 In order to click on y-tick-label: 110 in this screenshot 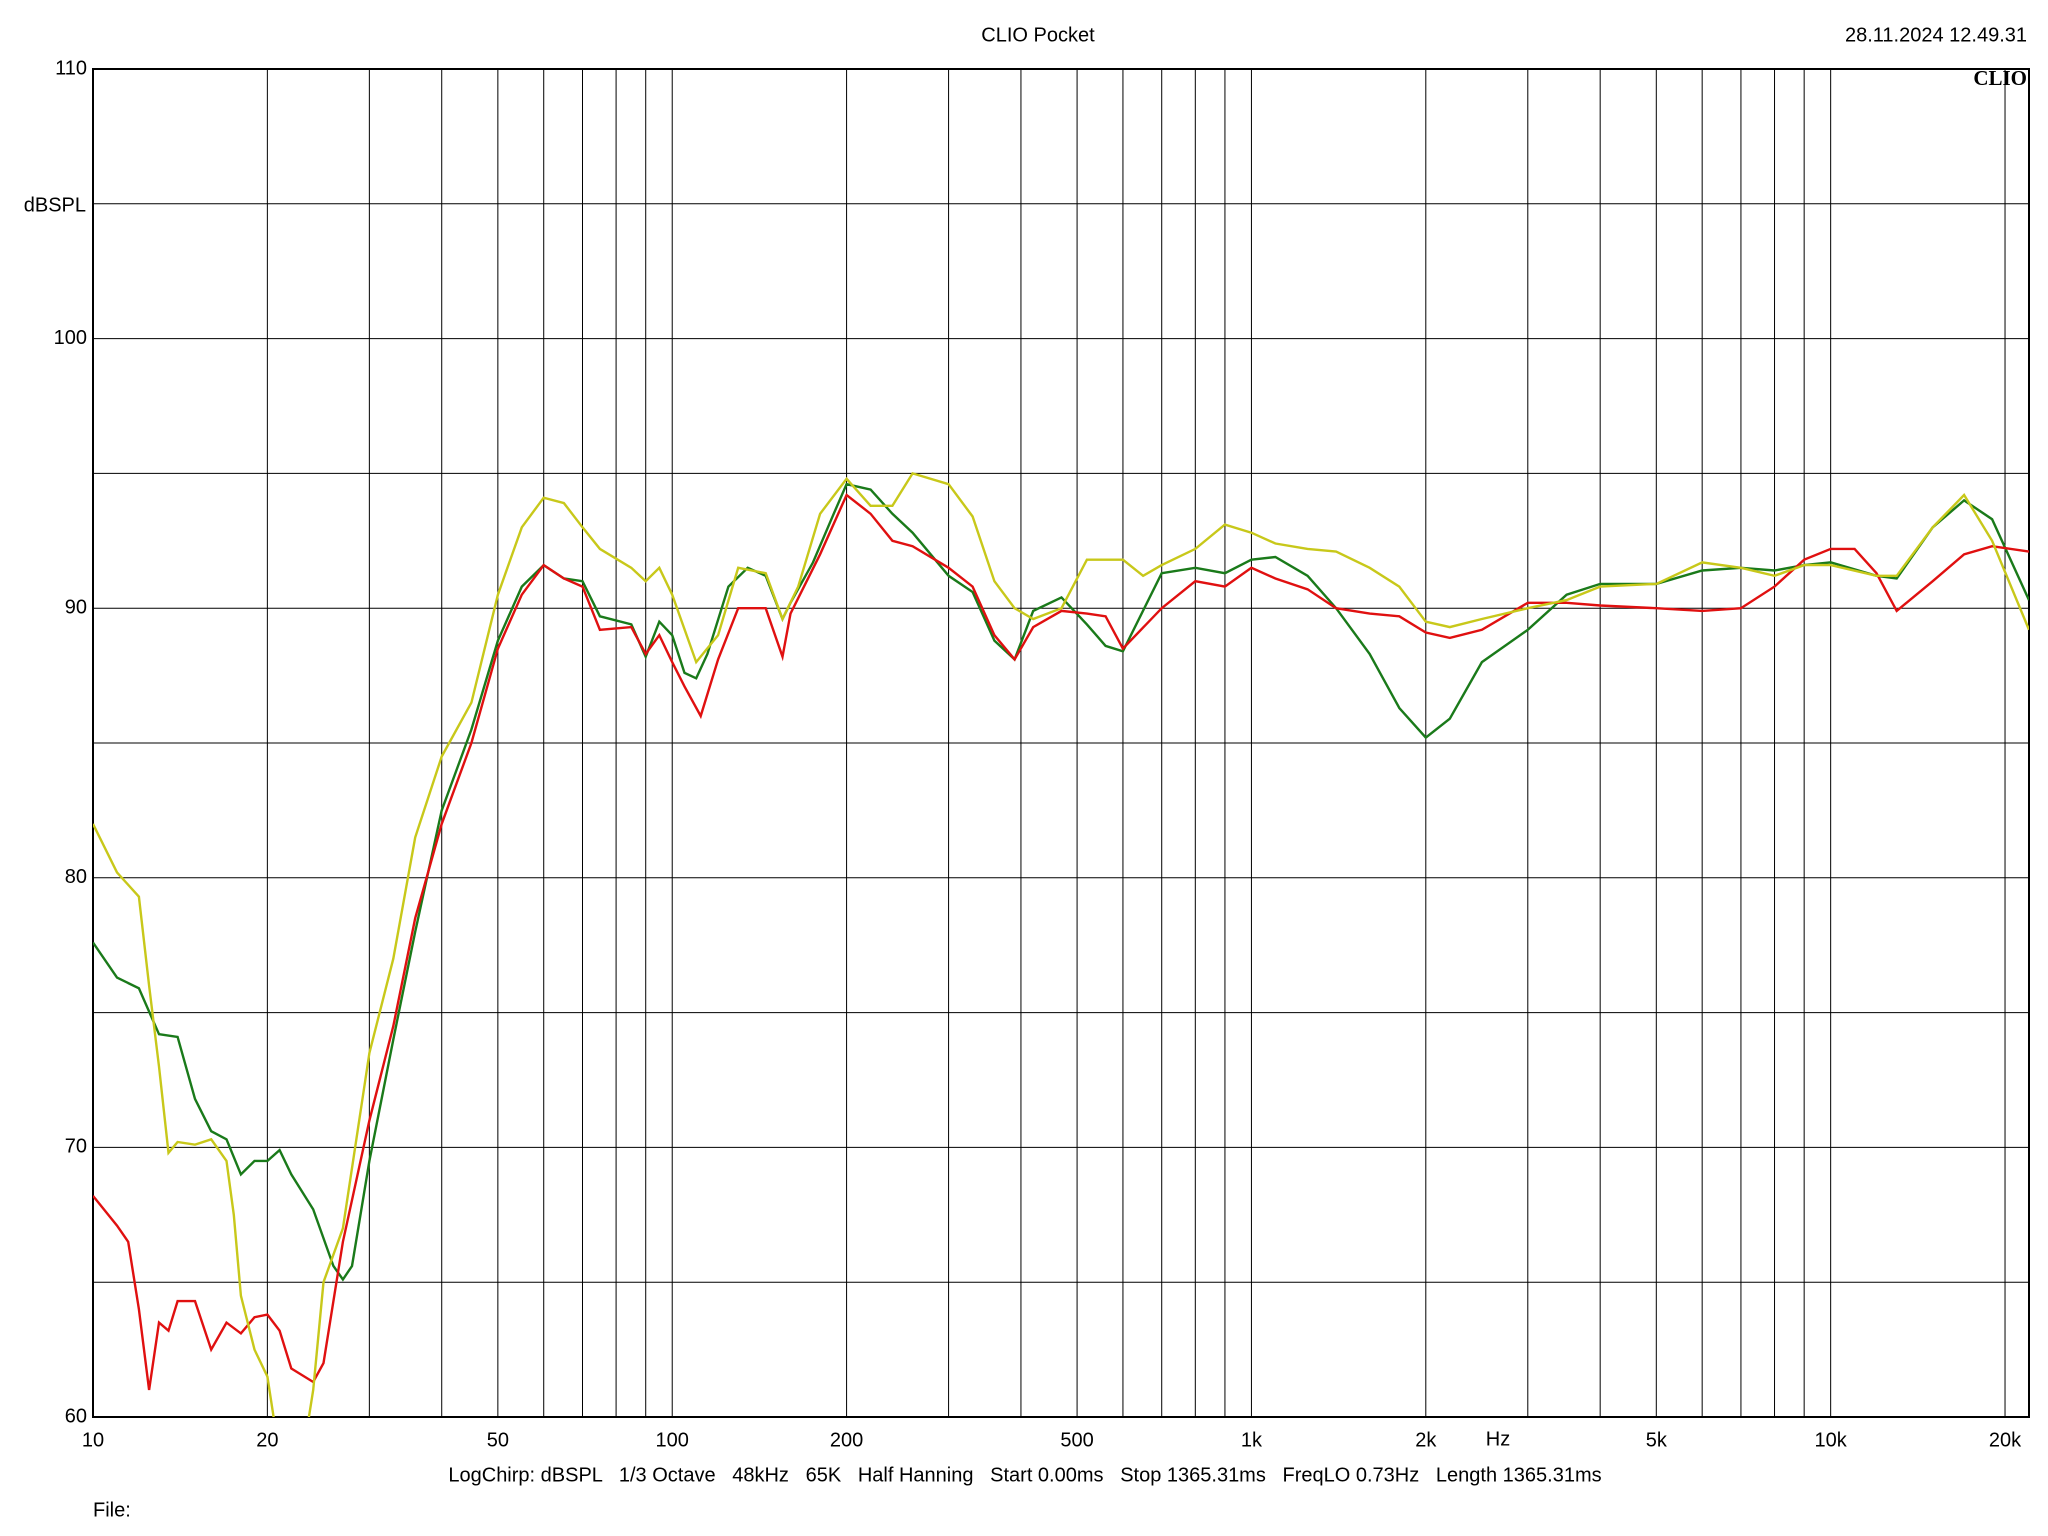, I will do `click(71, 68)`.